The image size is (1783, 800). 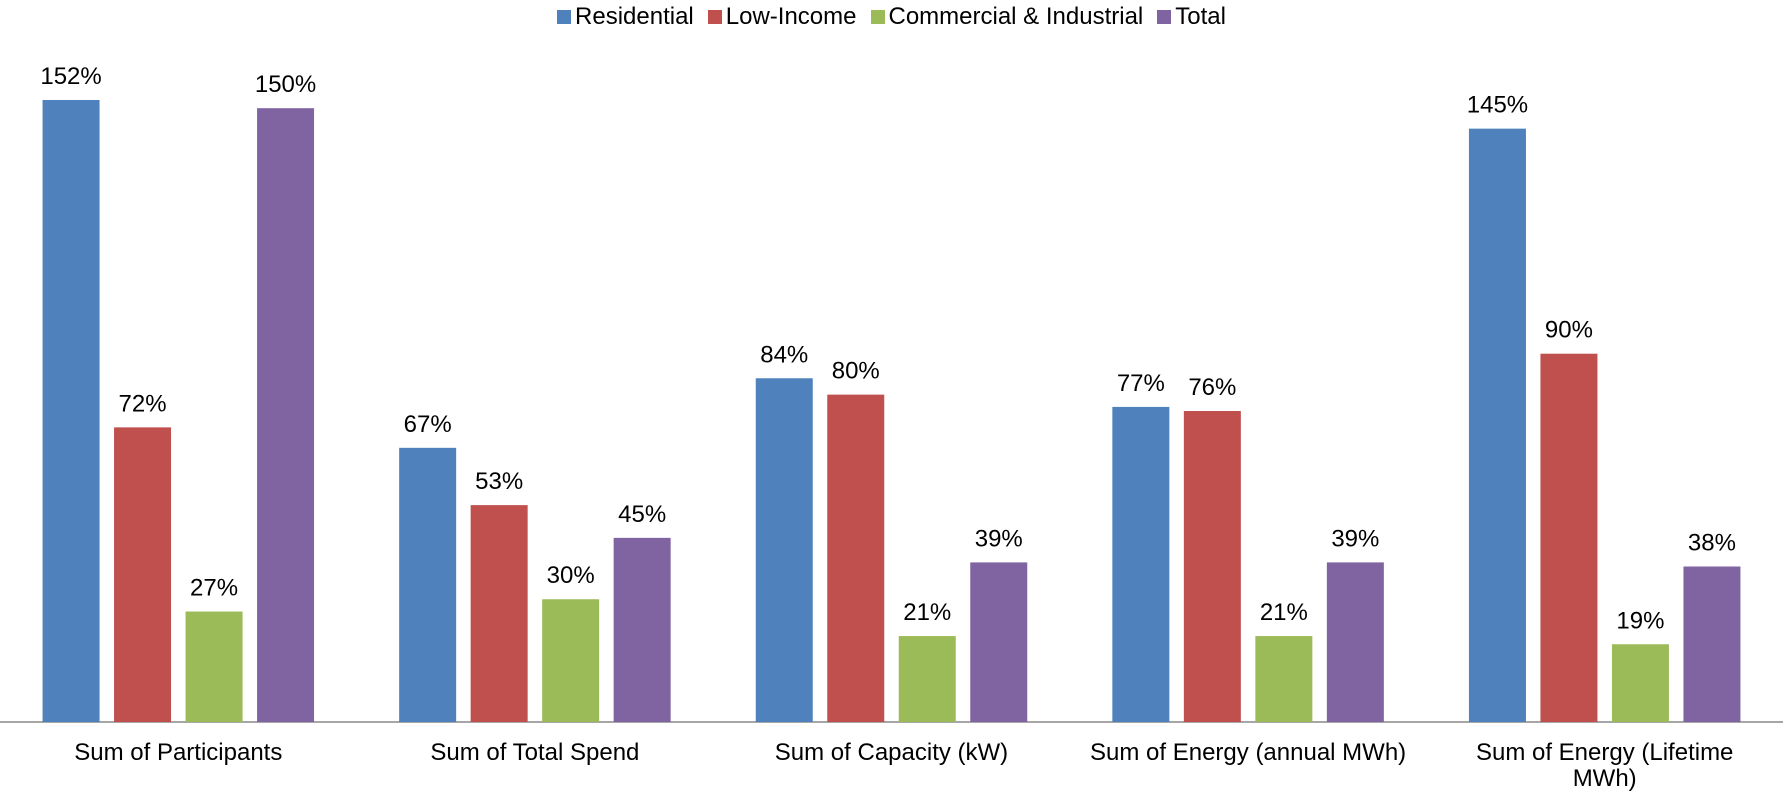 What do you see at coordinates (856, 371) in the screenshot?
I see `data-label: 80%` at bounding box center [856, 371].